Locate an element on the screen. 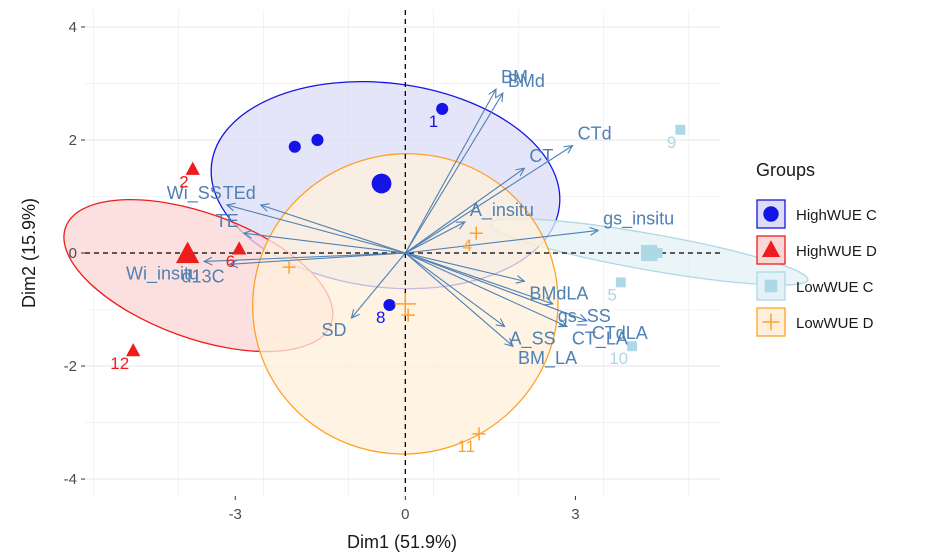 This screenshot has width=928, height=559. x-tick-label: 3 is located at coordinates (575, 514).